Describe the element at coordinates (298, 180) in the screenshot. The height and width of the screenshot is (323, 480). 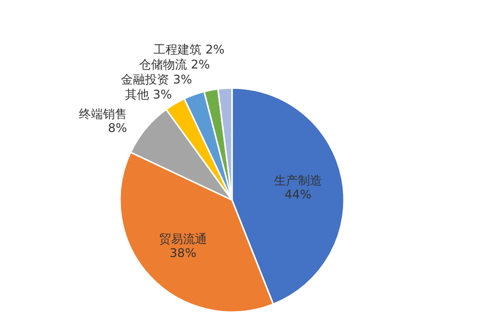
I see `slice-label: 生产制造` at that location.